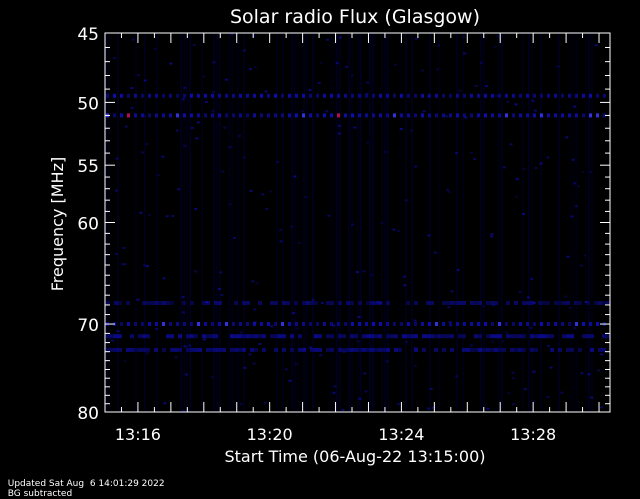 The width and height of the screenshot is (640, 499). What do you see at coordinates (88, 414) in the screenshot?
I see `y-tick-label: 80` at bounding box center [88, 414].